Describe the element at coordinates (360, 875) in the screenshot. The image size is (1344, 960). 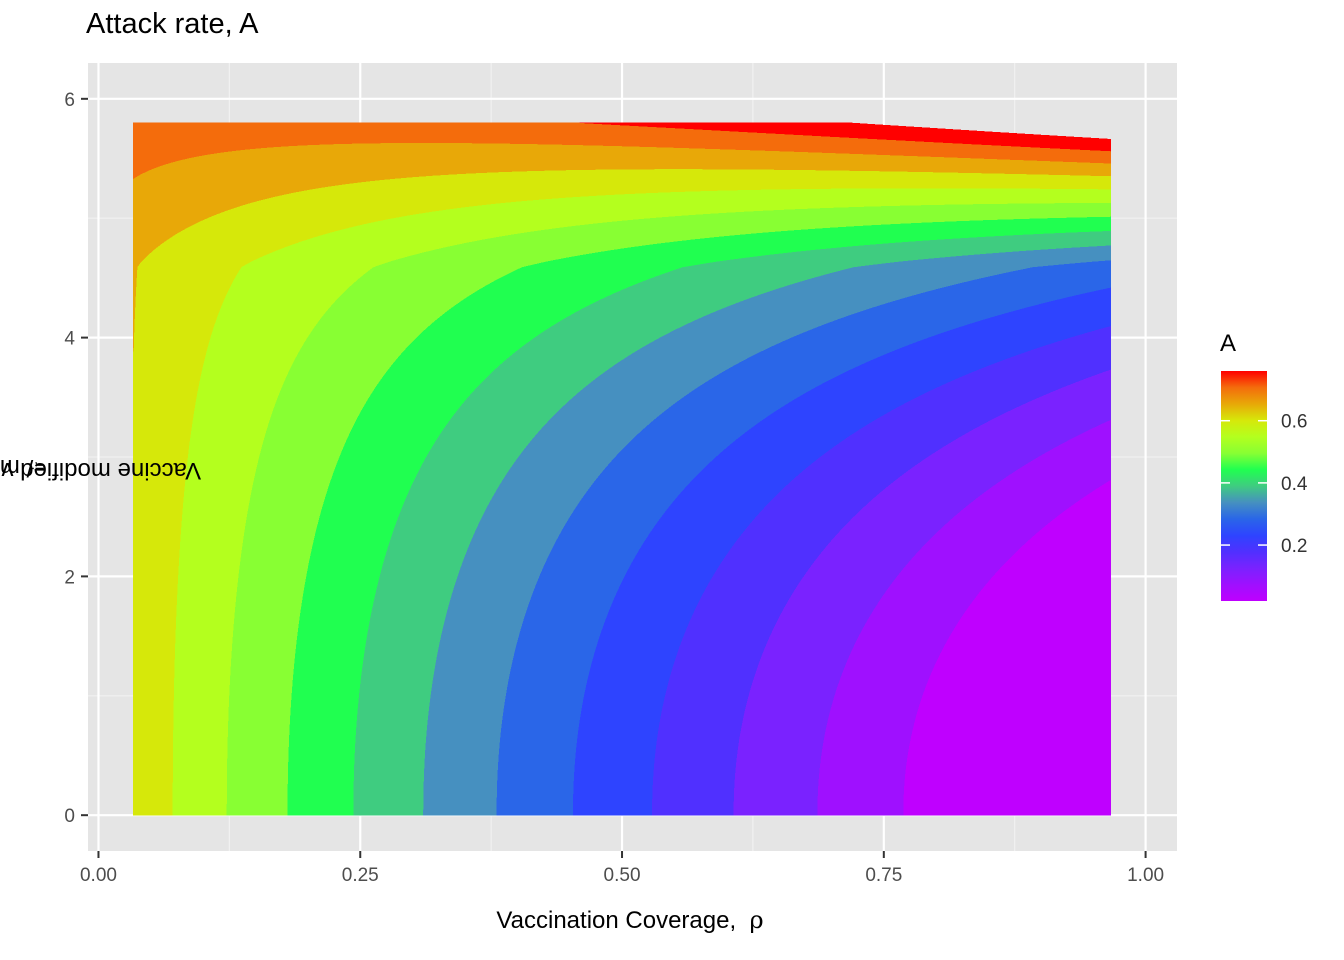
I see `x-tick-label: 0.25` at that location.